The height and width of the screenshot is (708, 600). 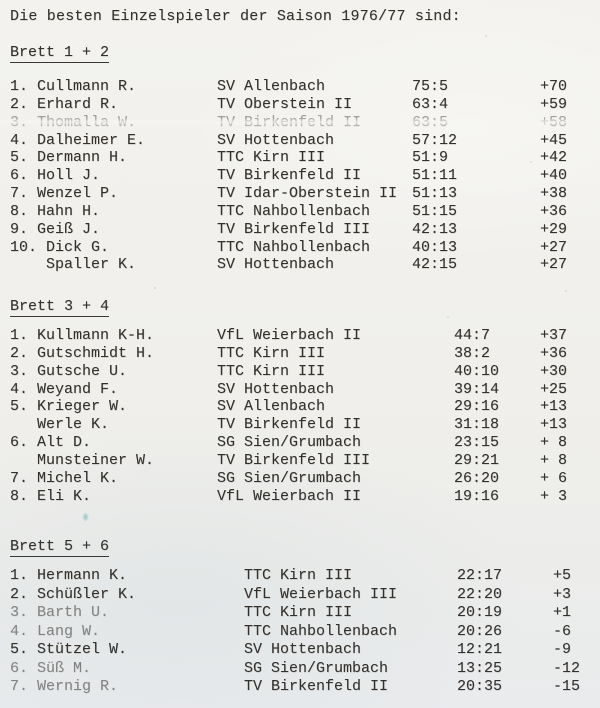 What do you see at coordinates (480, 649) in the screenshot?
I see `score-cell: 12:21` at bounding box center [480, 649].